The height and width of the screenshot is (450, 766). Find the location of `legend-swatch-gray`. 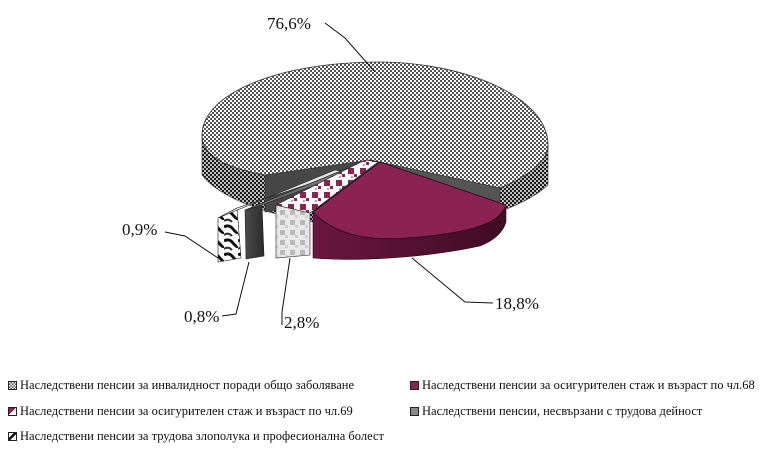

legend-swatch-gray is located at coordinates (414, 411).